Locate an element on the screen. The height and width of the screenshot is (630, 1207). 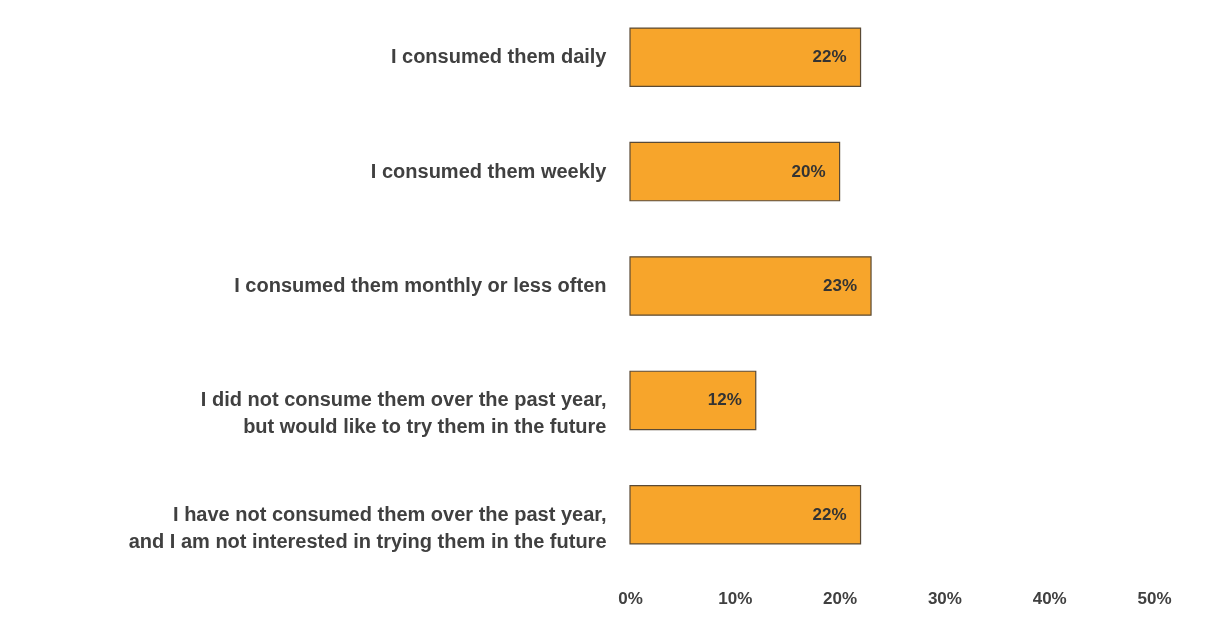
x-tick-label: 10% is located at coordinates (735, 598).